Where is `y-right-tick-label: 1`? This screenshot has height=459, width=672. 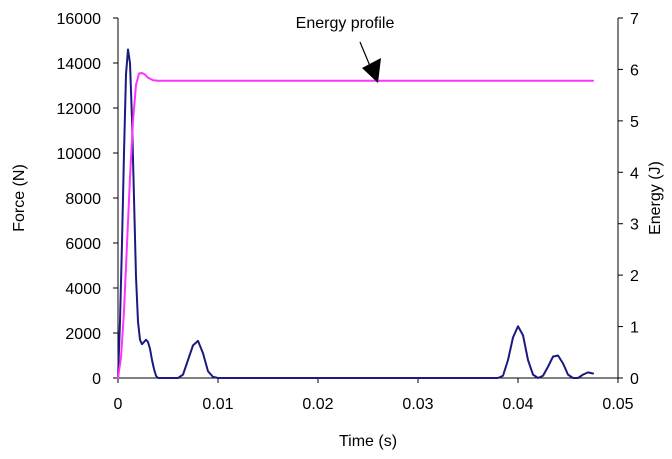 y-right-tick-label: 1 is located at coordinates (634, 328).